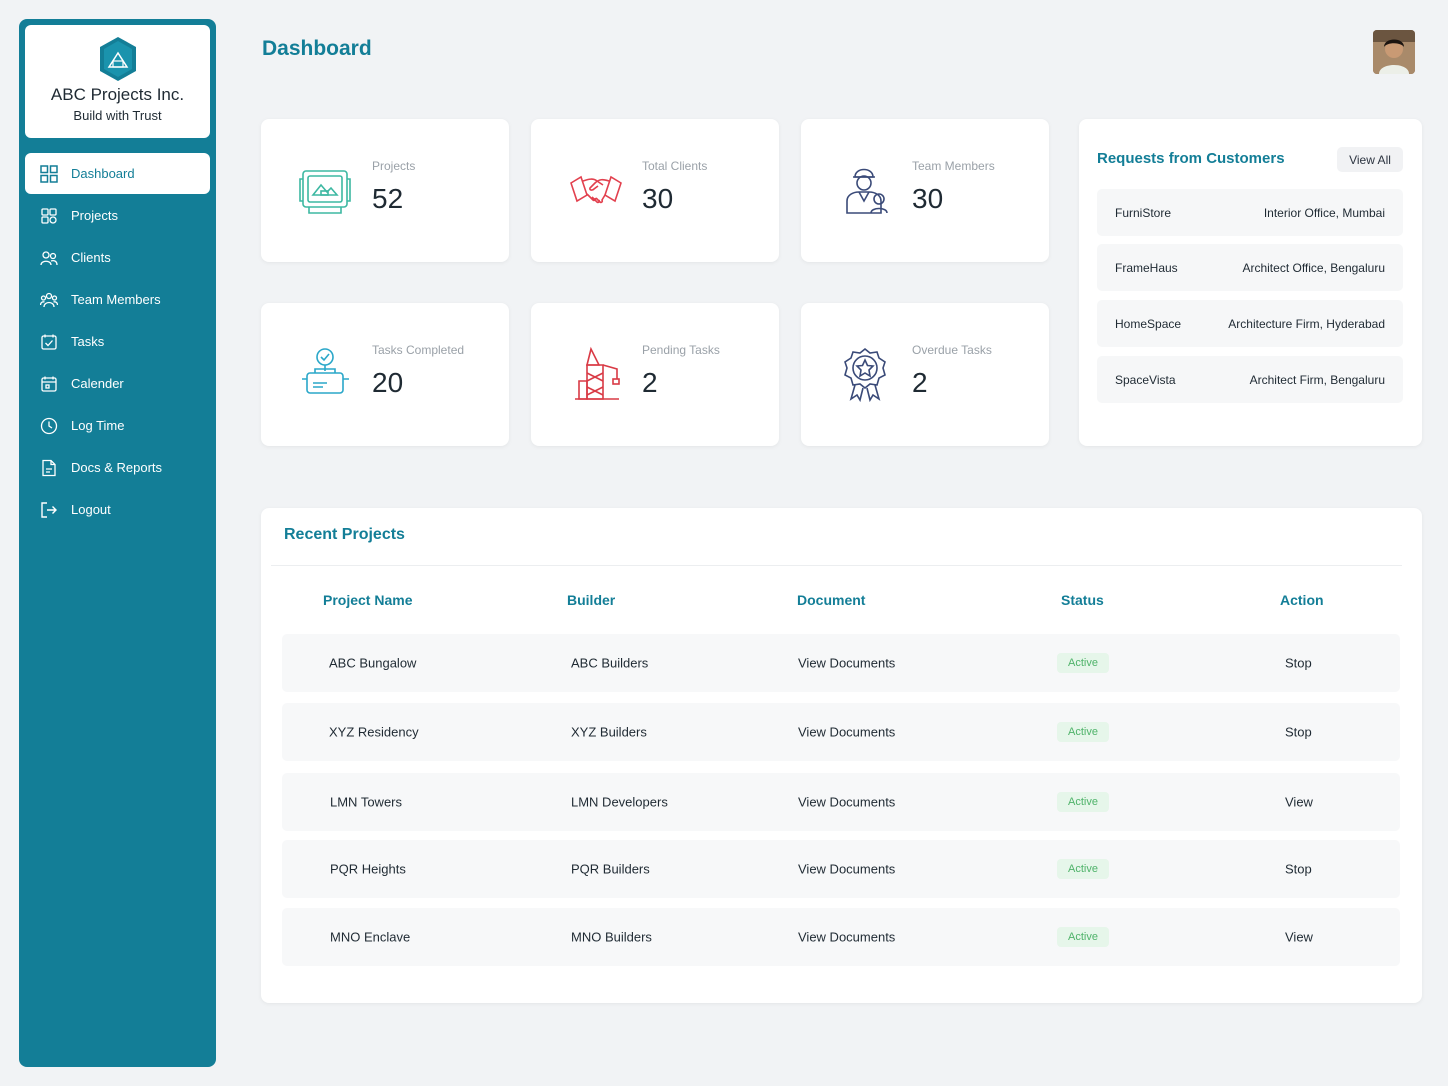 This screenshot has width=1448, height=1086. I want to click on team-icon, so click(49, 300).